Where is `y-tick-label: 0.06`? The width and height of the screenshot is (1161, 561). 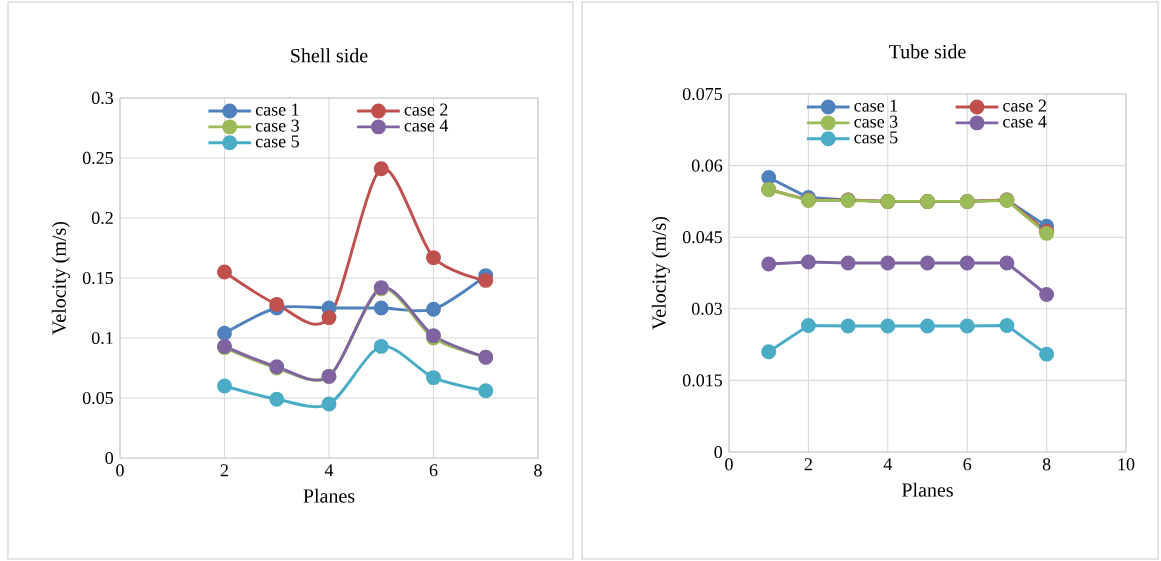 y-tick-label: 0.06 is located at coordinates (707, 165).